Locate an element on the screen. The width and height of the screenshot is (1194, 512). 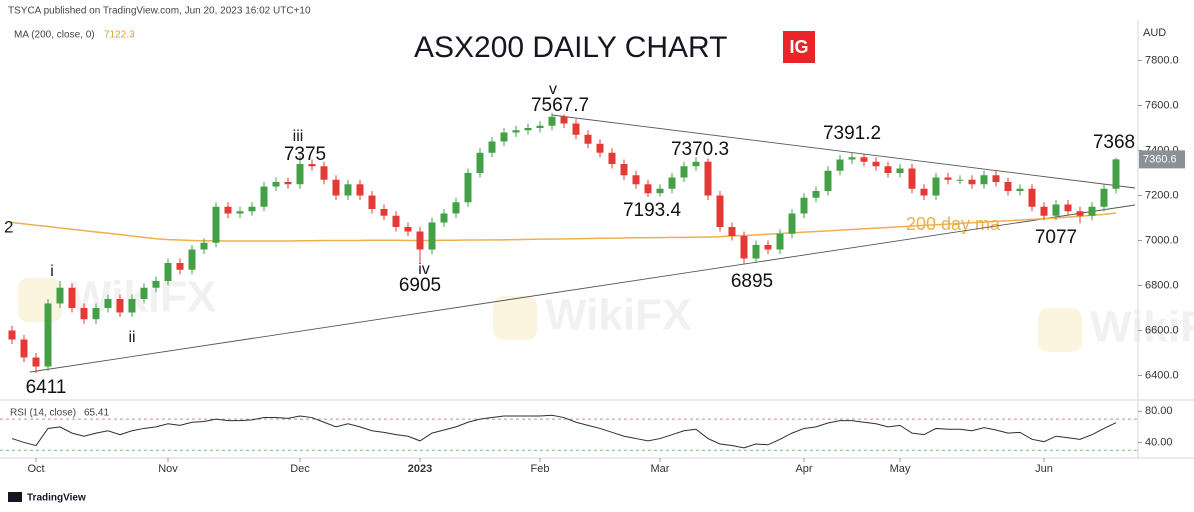
y-tick-label: 6400.0 is located at coordinates (1162, 375).